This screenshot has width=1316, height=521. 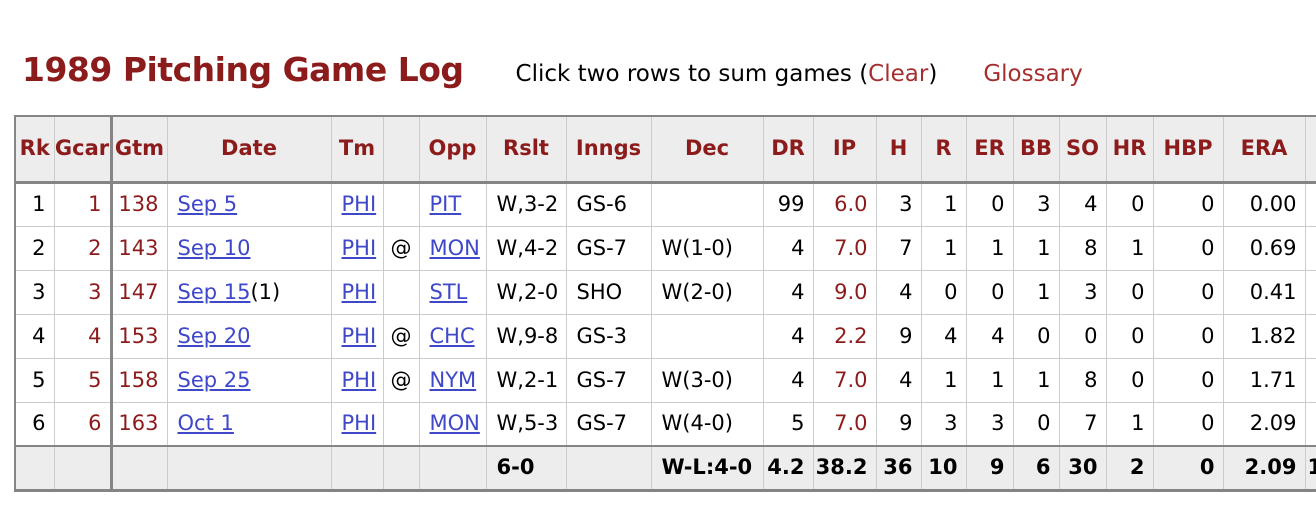 I want to click on col-dec: Dec, so click(x=707, y=149).